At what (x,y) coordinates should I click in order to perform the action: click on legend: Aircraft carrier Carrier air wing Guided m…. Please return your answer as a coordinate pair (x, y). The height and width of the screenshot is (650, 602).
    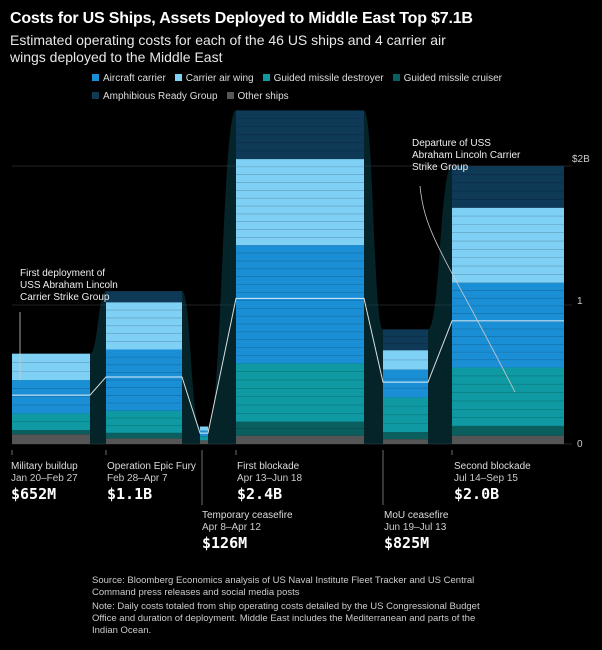
    Looking at the image, I should click on (307, 88).